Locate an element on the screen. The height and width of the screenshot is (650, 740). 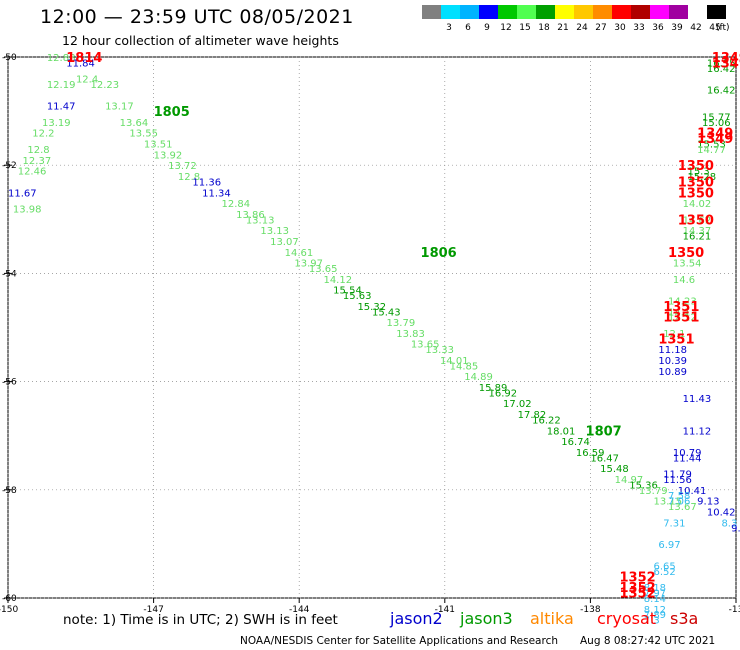
wave-height-point: 15.06 is located at coordinates (716, 123).